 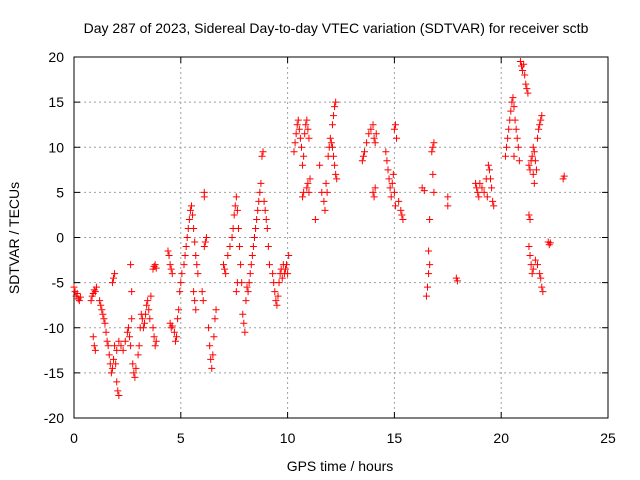 What do you see at coordinates (340, 466) in the screenshot?
I see `x-axis-label: GPS time / hours` at bounding box center [340, 466].